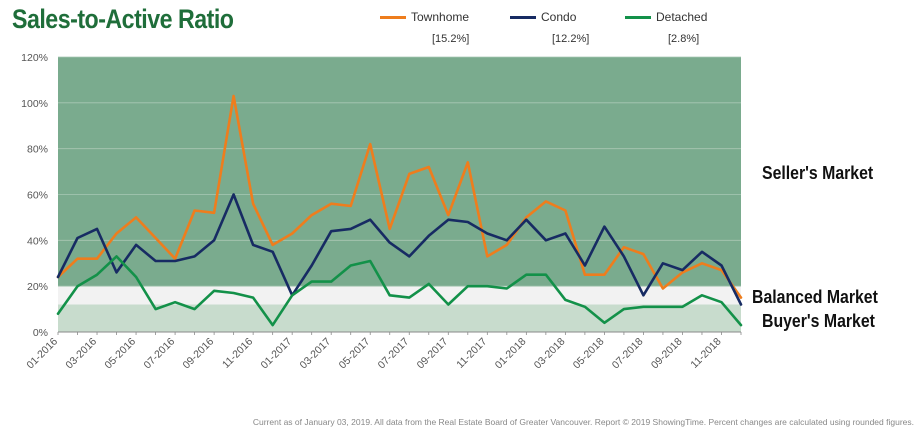 This screenshot has width=922, height=435. I want to click on legend-detached: Detached, so click(666, 17).